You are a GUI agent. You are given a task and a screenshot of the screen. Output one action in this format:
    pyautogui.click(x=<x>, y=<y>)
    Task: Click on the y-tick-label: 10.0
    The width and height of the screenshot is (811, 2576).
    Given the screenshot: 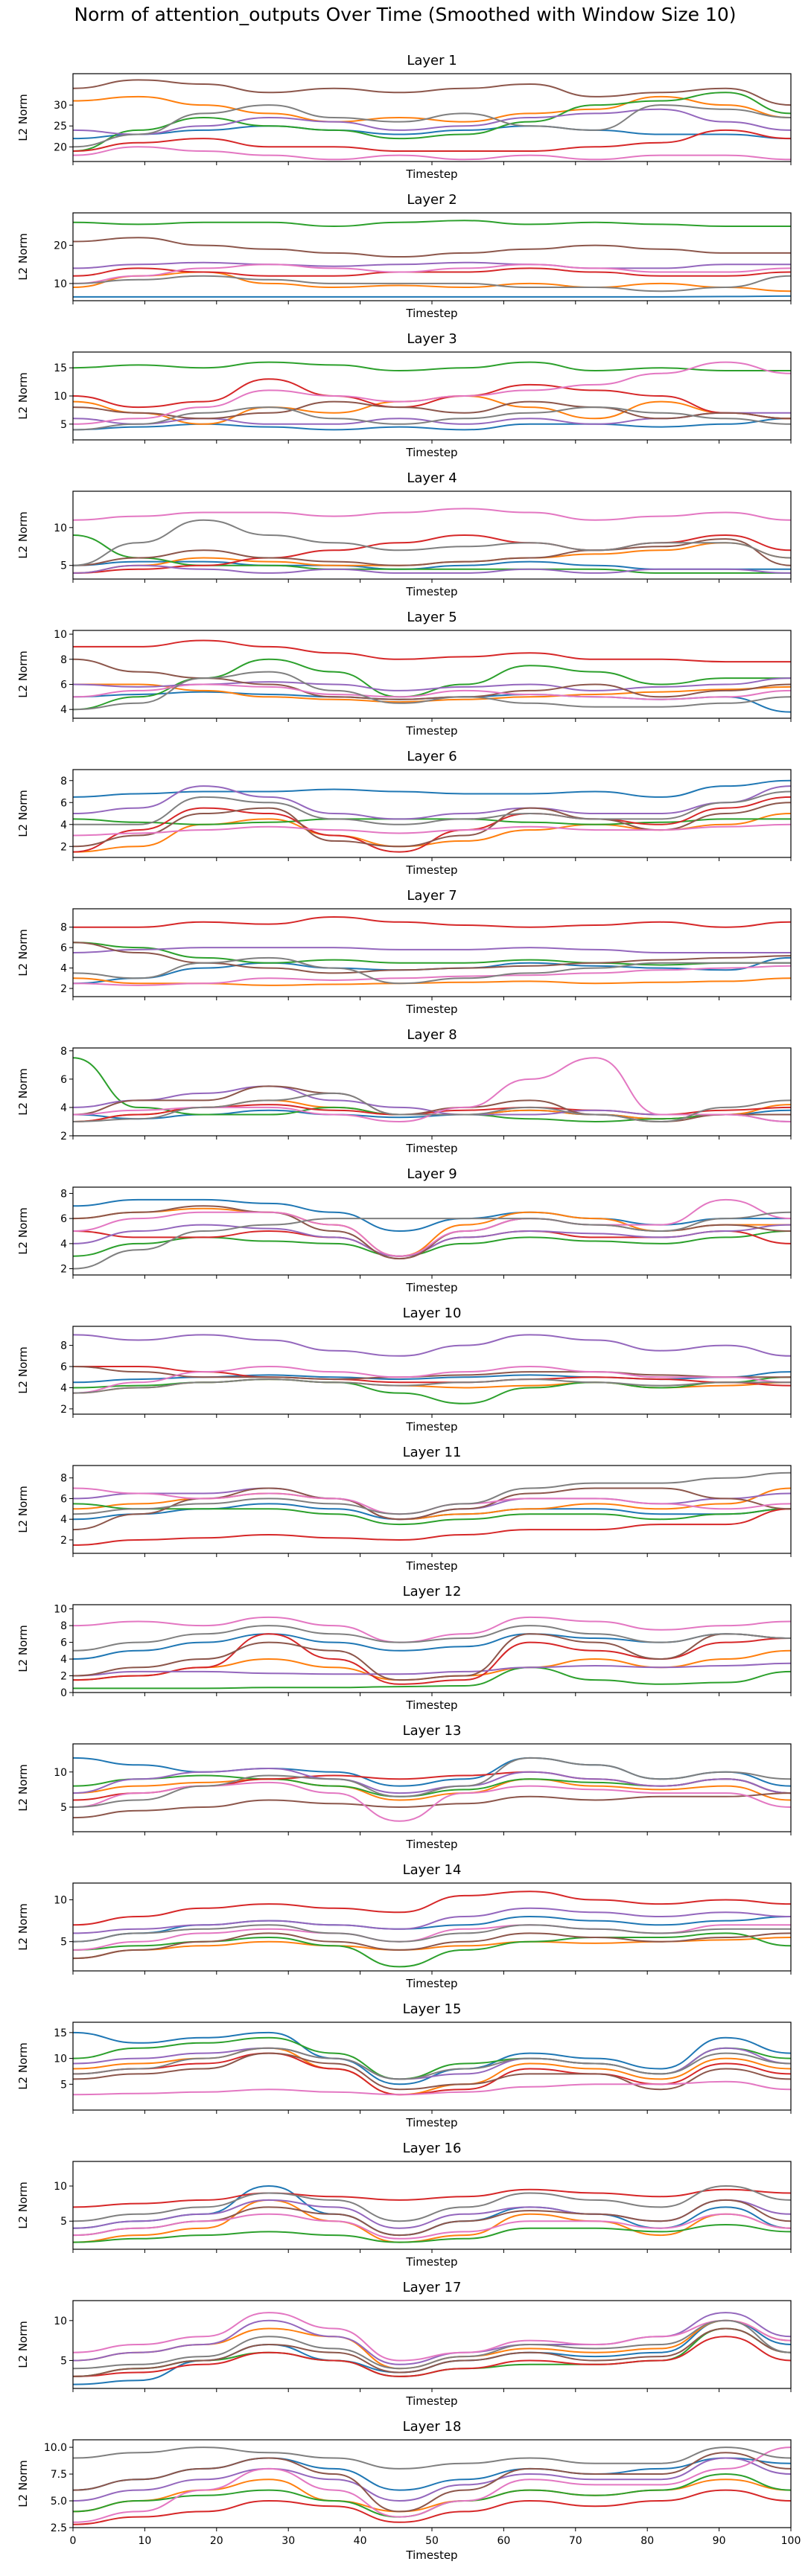 What is the action you would take?
    pyautogui.click(x=56, y=2448)
    